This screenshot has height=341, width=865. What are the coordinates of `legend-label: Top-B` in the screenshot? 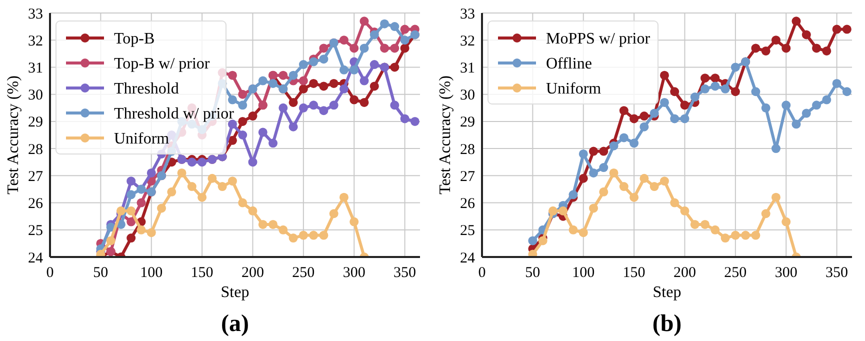 It's located at (134, 39).